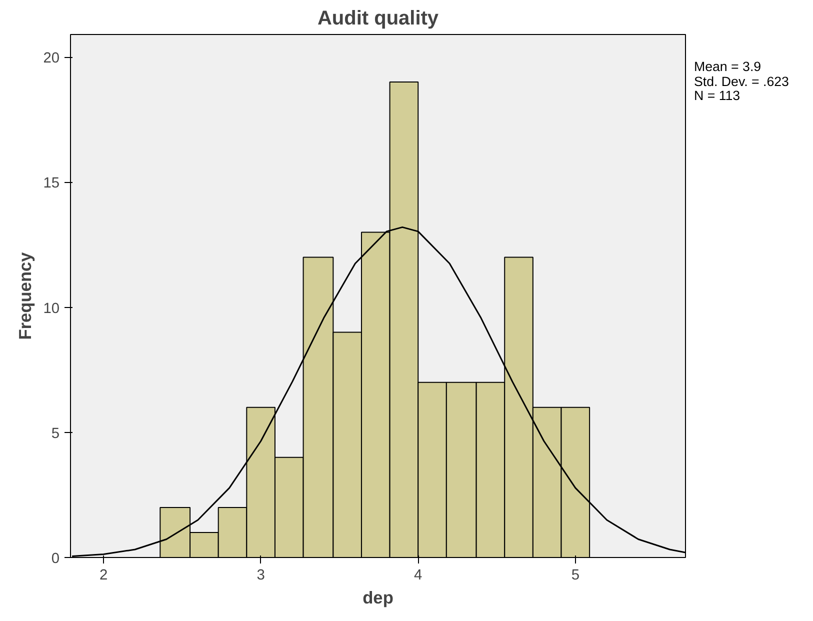  Describe the element at coordinates (378, 598) in the screenshot. I see `x-axis-title: dep` at that location.